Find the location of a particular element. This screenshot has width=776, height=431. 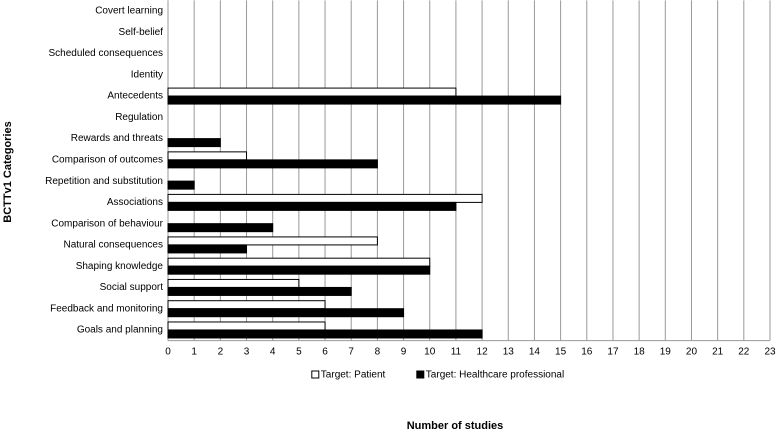

x-tick-label: 10 is located at coordinates (430, 352).